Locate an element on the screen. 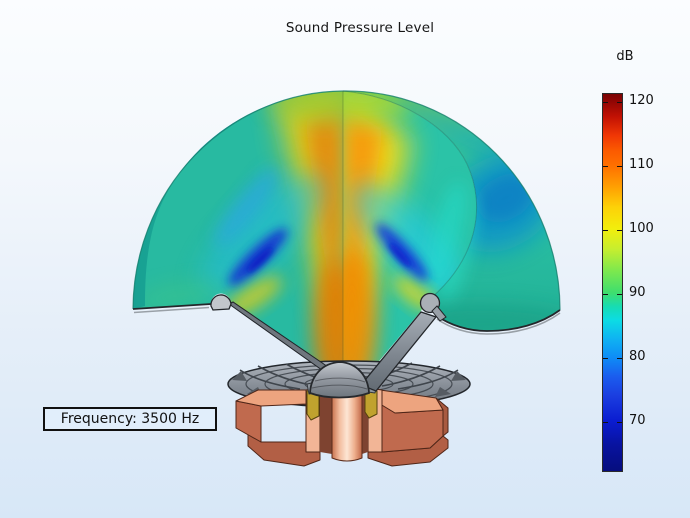 The width and height of the screenshot is (690, 518). colorbar-unit-label: dB is located at coordinates (625, 56).